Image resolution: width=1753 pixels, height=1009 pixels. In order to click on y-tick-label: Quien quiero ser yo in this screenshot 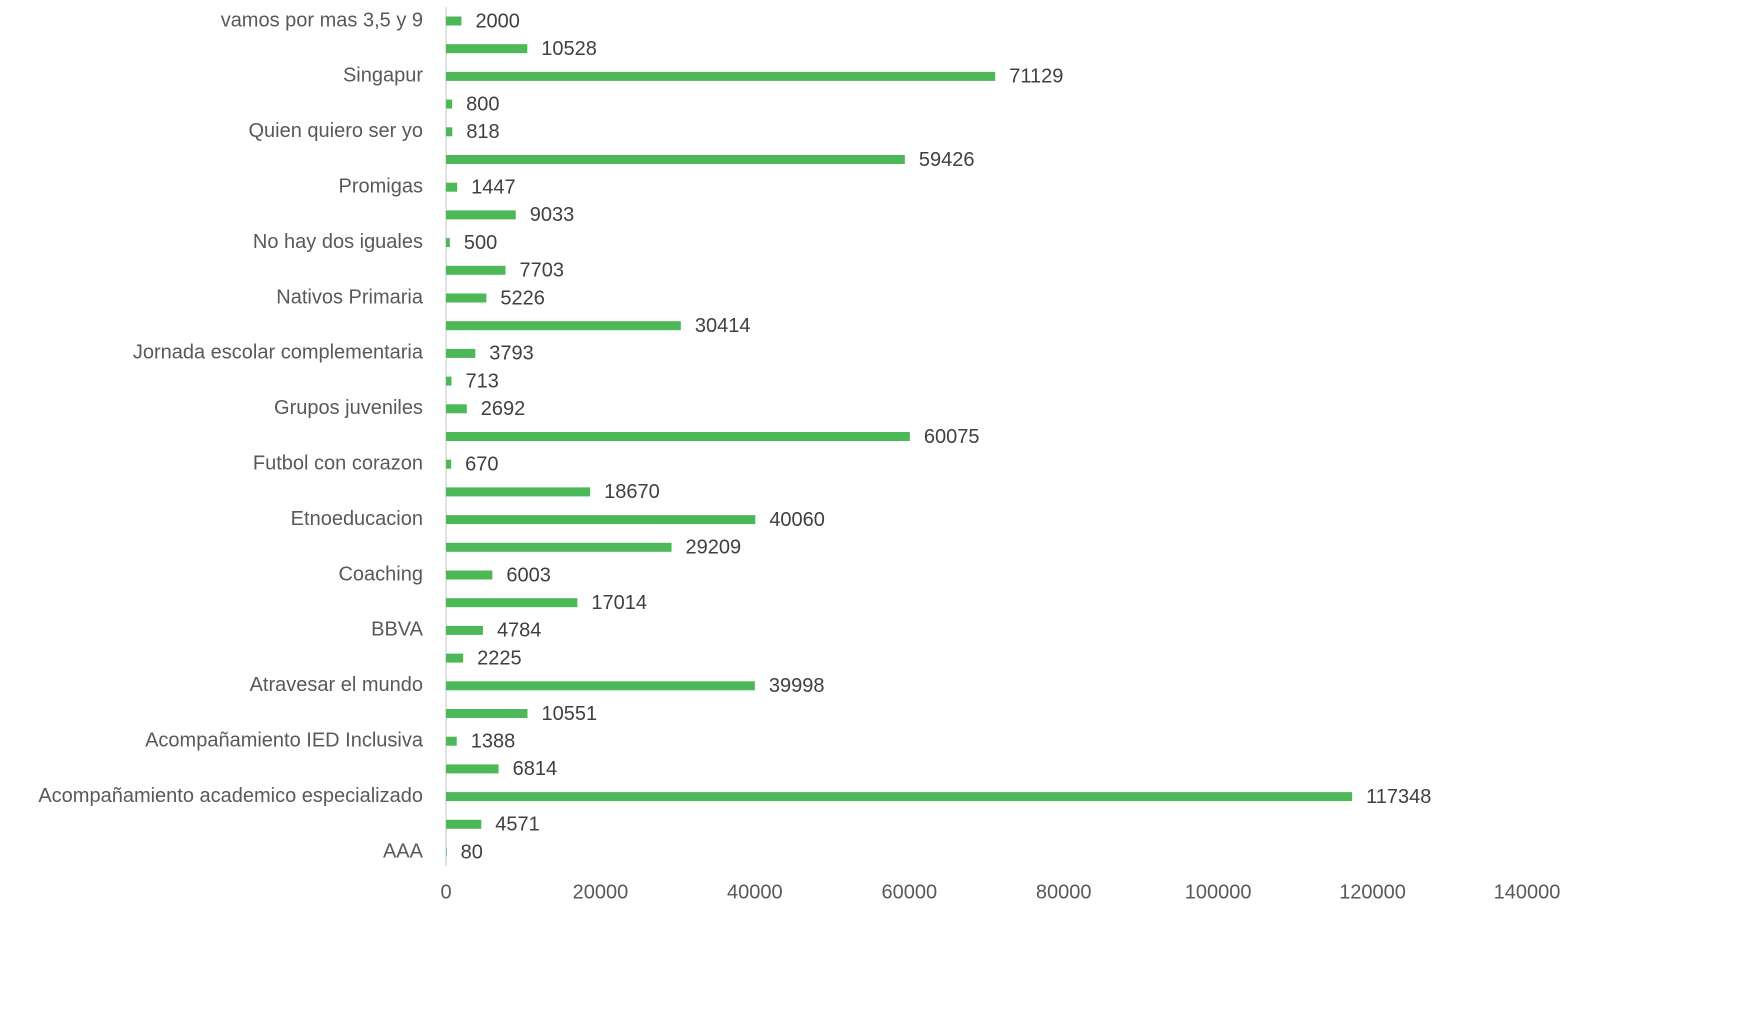, I will do `click(335, 131)`.